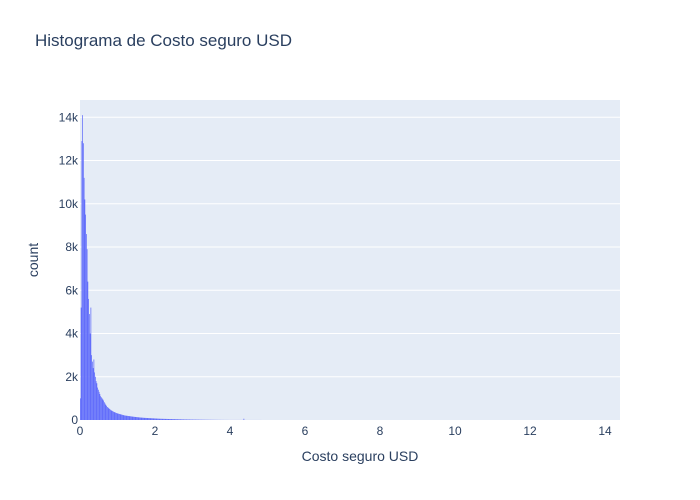 The width and height of the screenshot is (700, 500). I want to click on y-tick-label: 10k, so click(69, 204).